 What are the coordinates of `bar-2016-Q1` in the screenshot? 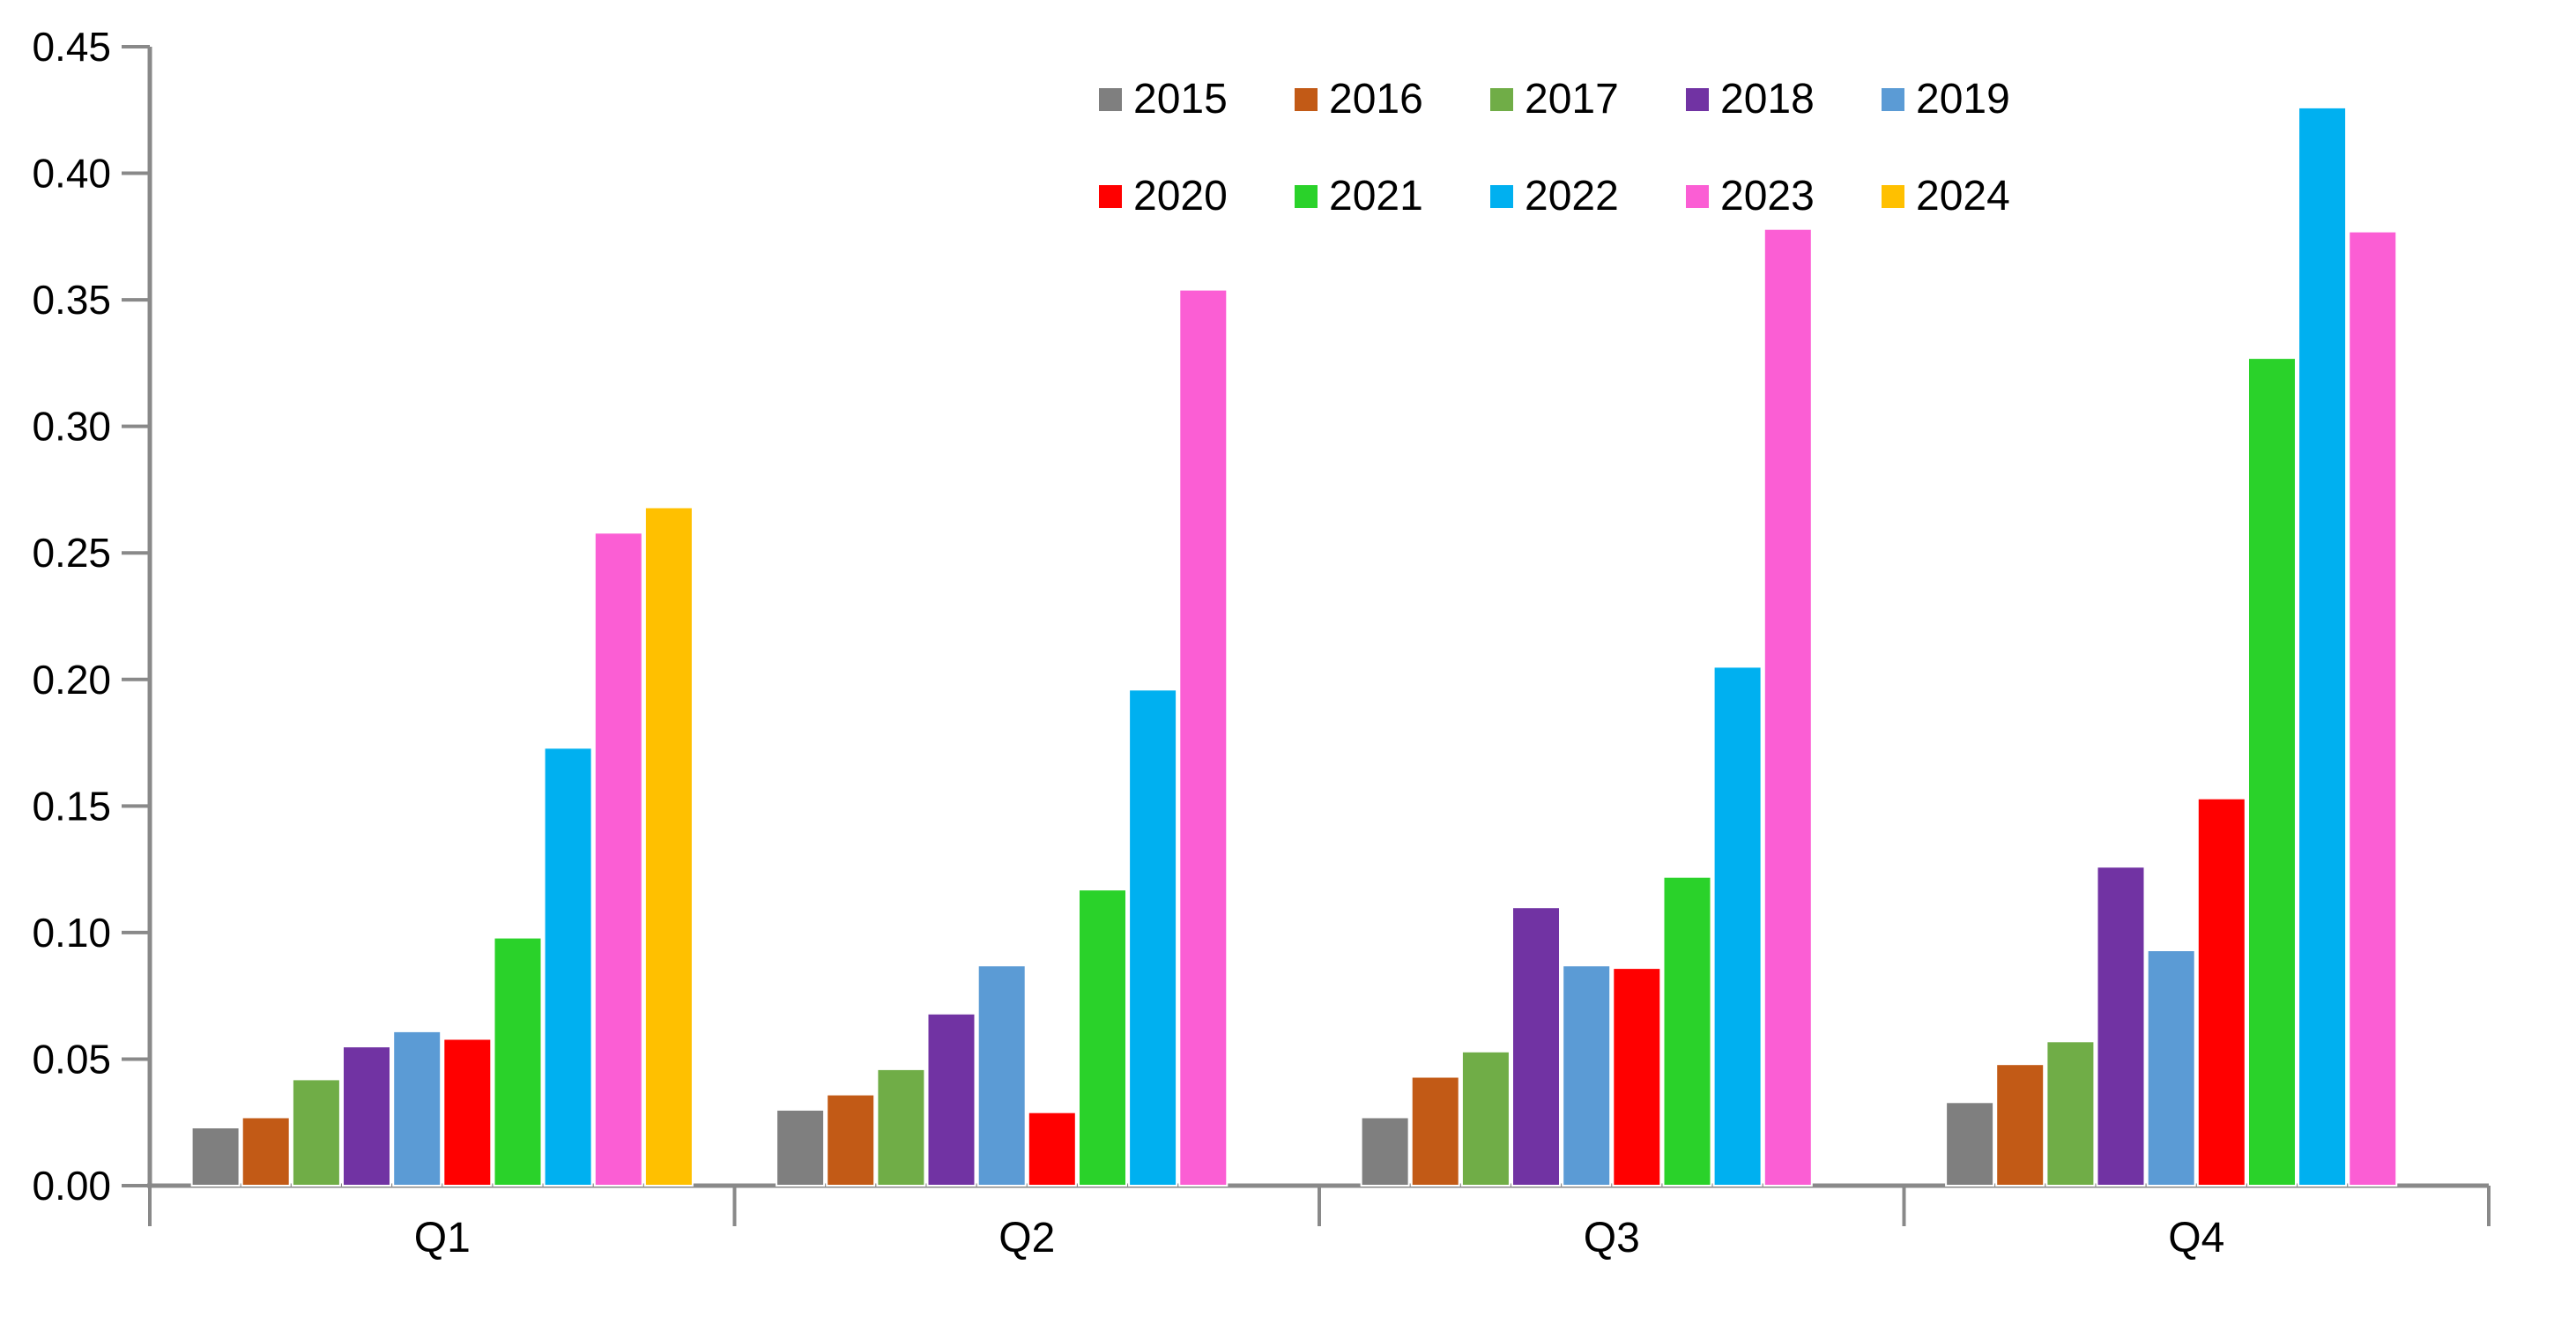 It's located at (266, 1151).